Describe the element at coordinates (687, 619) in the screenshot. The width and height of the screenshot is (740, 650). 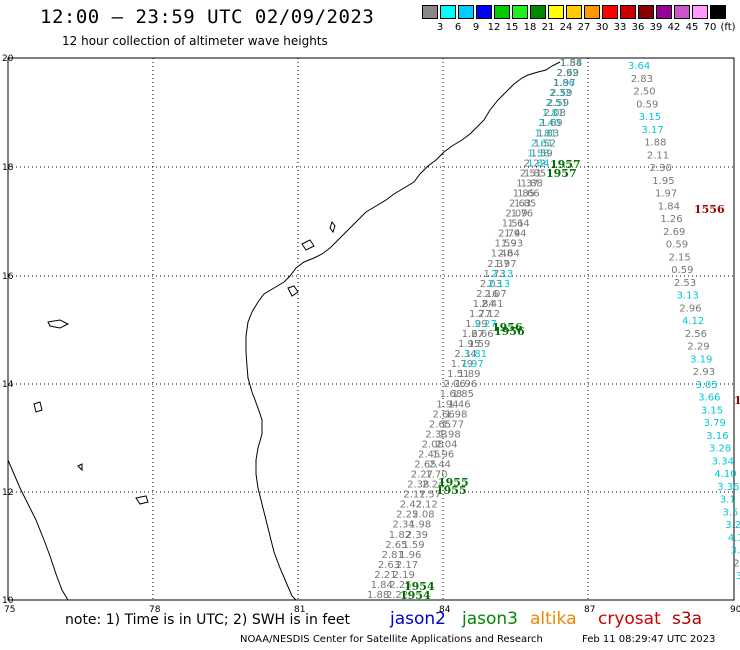
I see `satellite-name: s3a` at that location.